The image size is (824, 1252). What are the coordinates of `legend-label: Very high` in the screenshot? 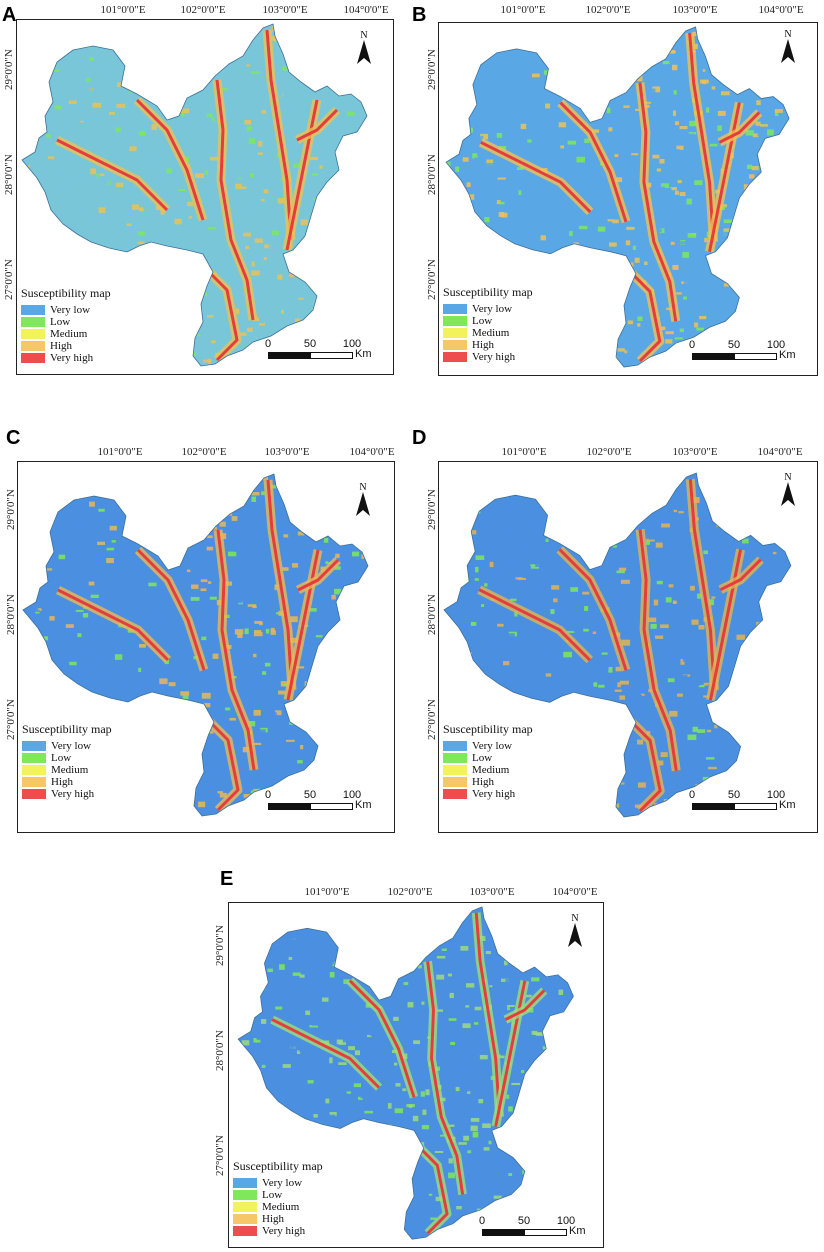 It's located at (494, 357).